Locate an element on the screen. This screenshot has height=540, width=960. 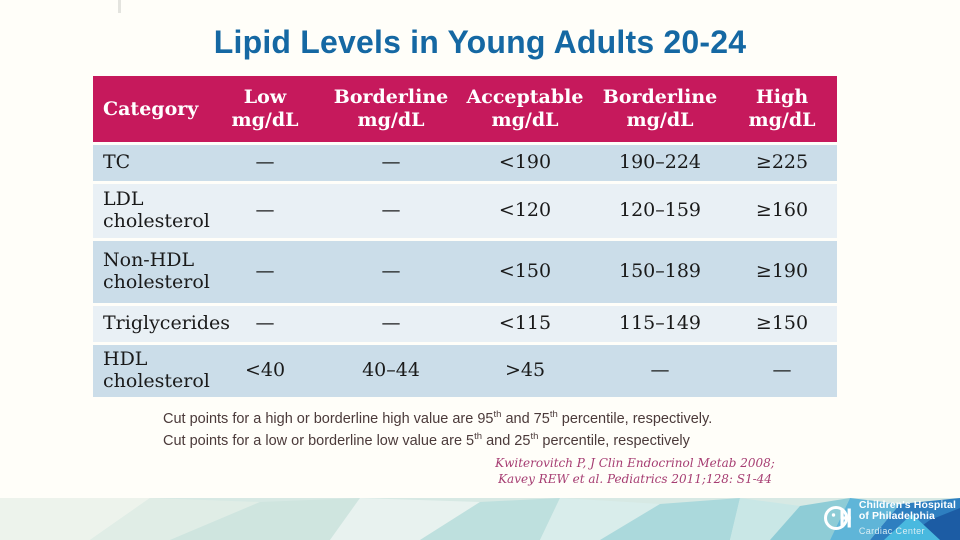
cell-acceptable: <120 is located at coordinates (525, 211).